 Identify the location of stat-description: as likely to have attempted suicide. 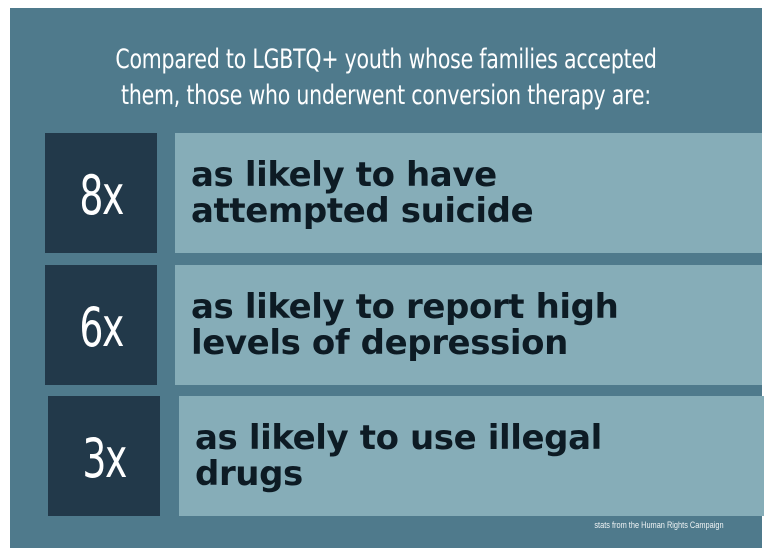
(354, 193).